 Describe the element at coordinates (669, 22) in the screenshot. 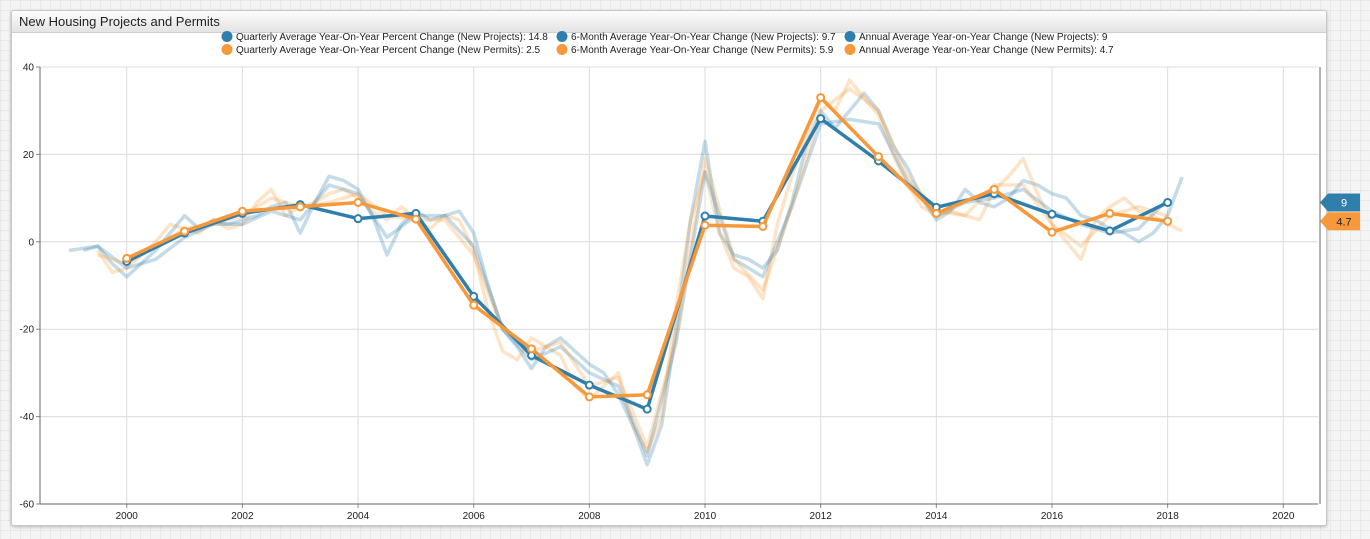

I see `panel-header: New Housing Projects and Permits` at that location.